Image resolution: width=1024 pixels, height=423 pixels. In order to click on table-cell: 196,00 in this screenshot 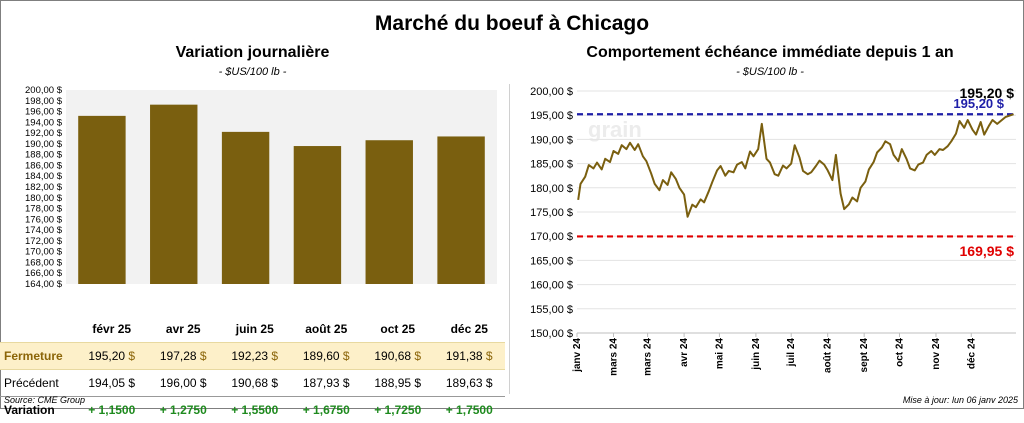, I will do `click(178, 383)`.